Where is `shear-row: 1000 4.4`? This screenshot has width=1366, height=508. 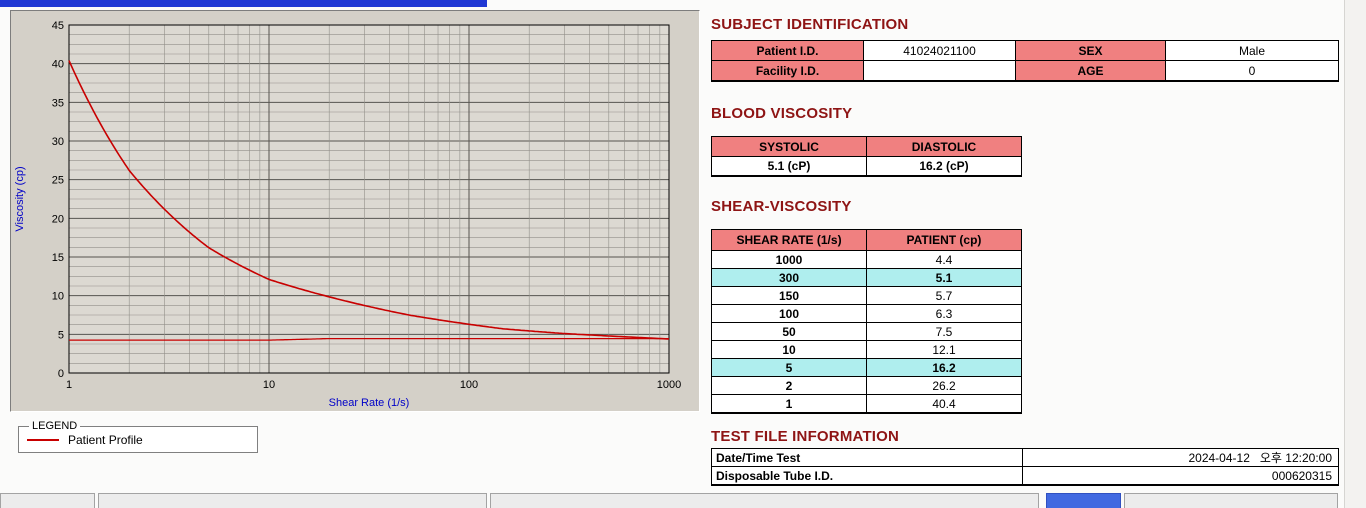 shear-row: 1000 4.4 is located at coordinates (866, 259).